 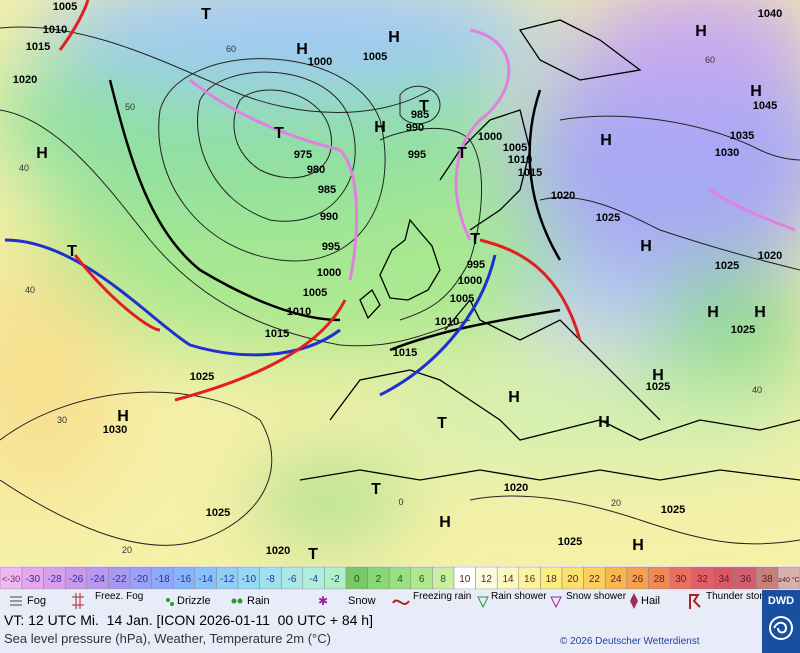 I want to click on scale-label: -20, so click(x=141, y=579).